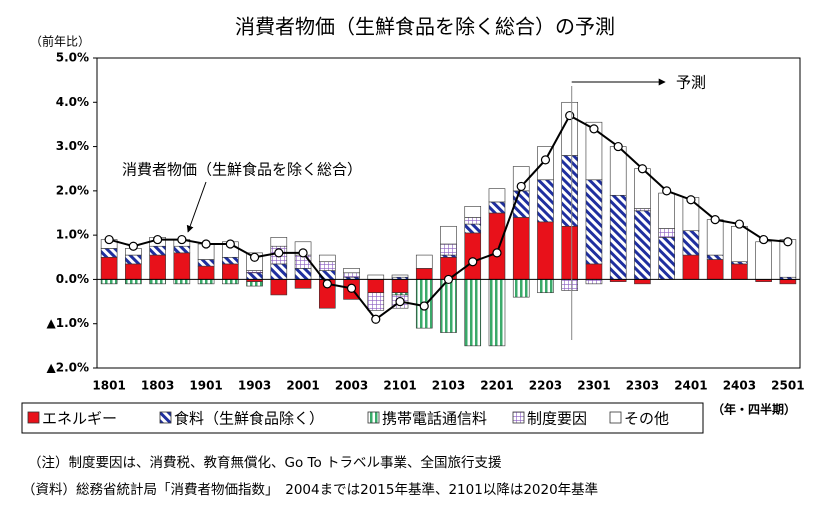  What do you see at coordinates (67, 368) in the screenshot?
I see `y-tick-label: ▲2.0%` at bounding box center [67, 368].